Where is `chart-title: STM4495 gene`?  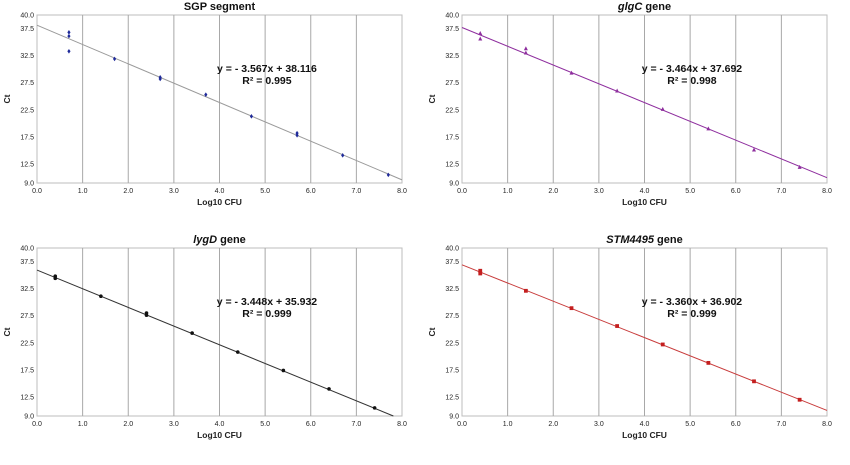
chart-title: STM4495 gene is located at coordinates (644, 240).